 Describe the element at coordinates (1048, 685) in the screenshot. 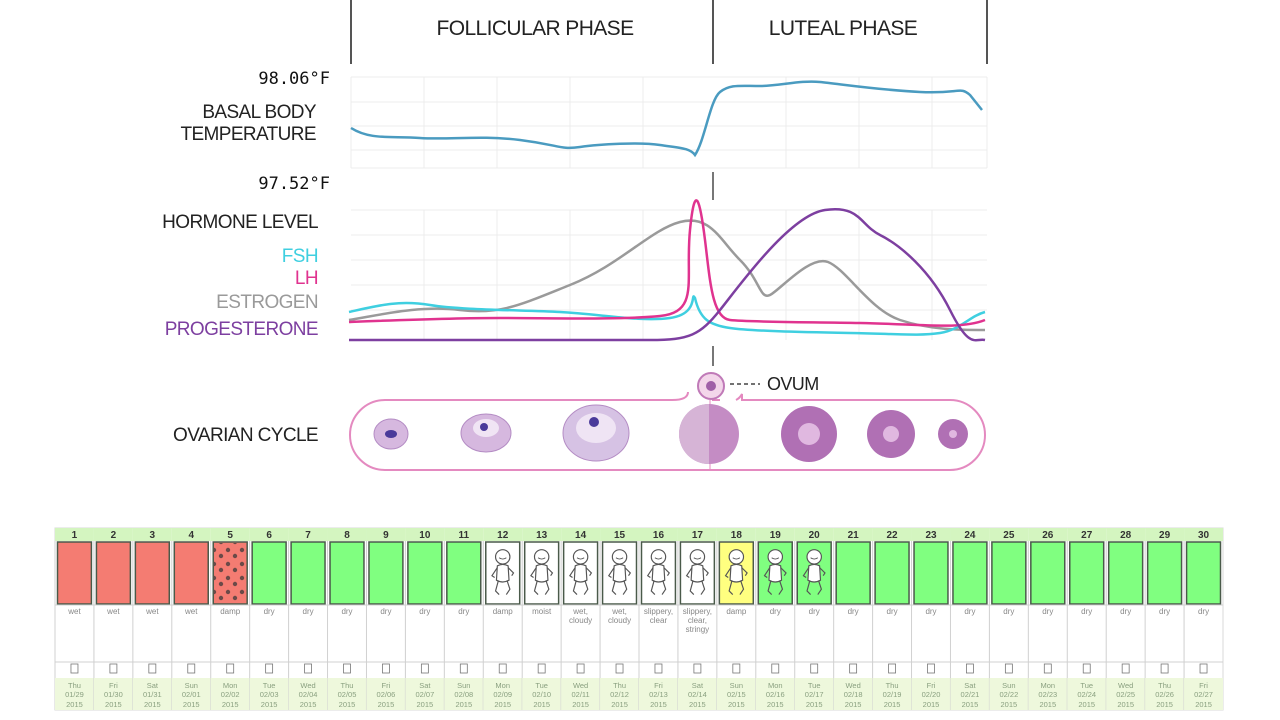

I see `weekday: Mon` at that location.